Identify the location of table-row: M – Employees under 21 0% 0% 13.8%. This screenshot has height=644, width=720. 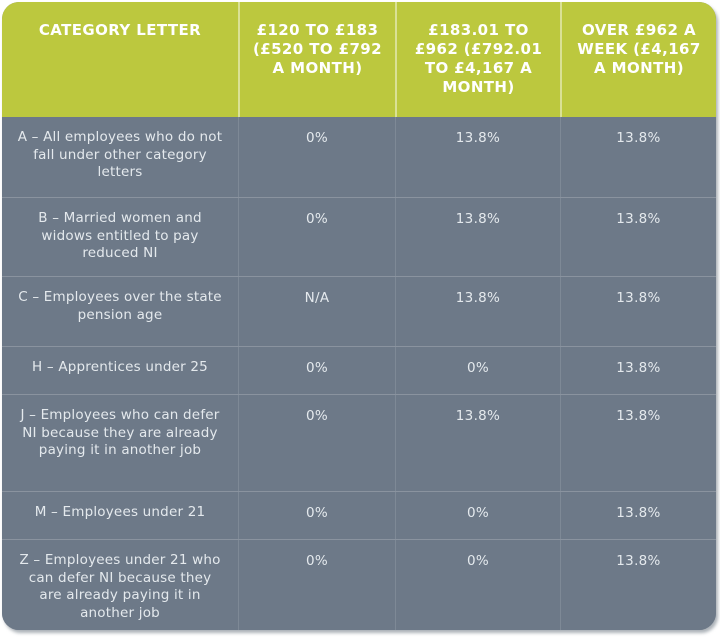
(359, 515).